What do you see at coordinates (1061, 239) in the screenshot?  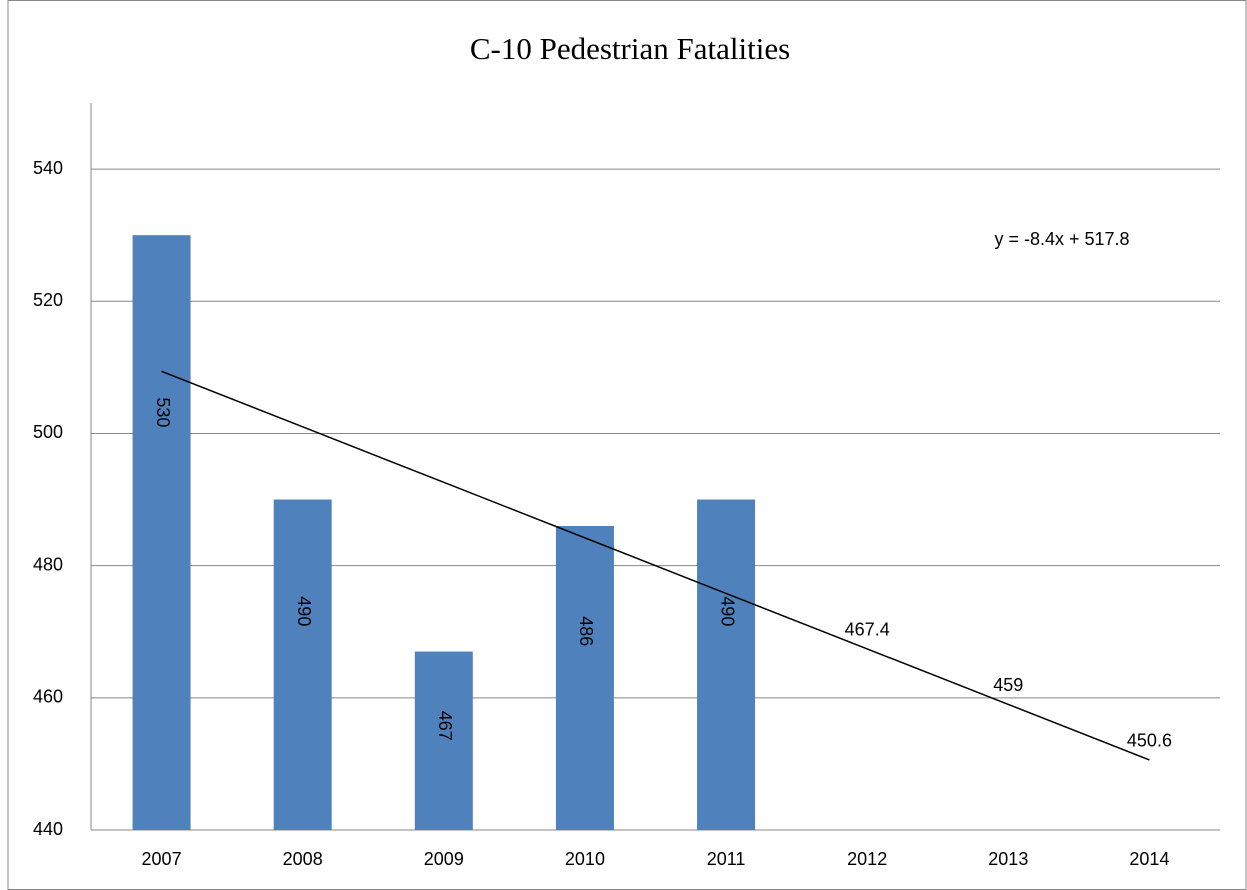 I see `trend-equation: y = -8.4x + 517.8` at bounding box center [1061, 239].